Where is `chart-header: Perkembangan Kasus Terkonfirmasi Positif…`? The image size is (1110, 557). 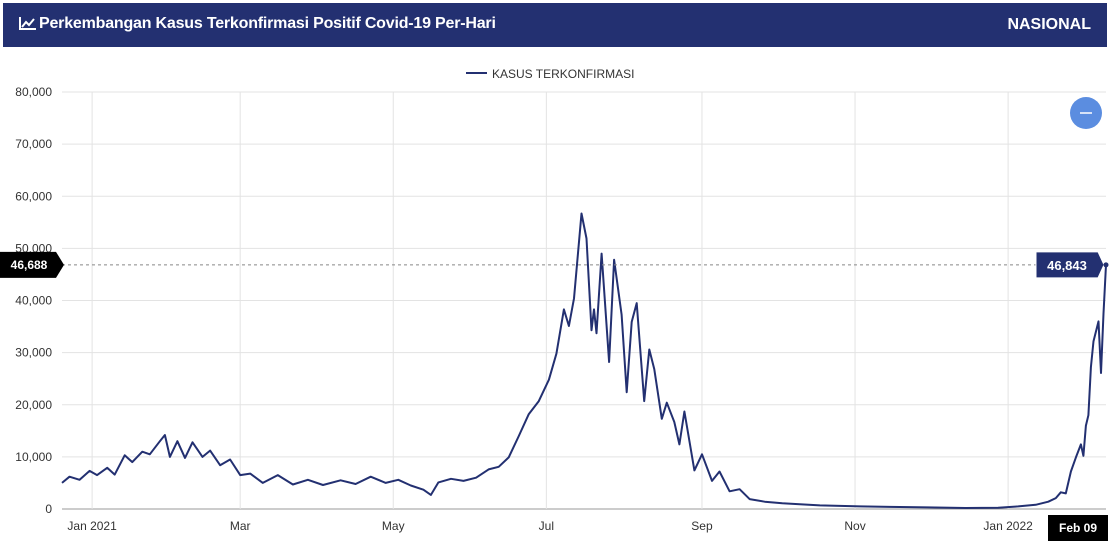
chart-header: Perkembangan Kasus Terkonfirmasi Positif… is located at coordinates (555, 25).